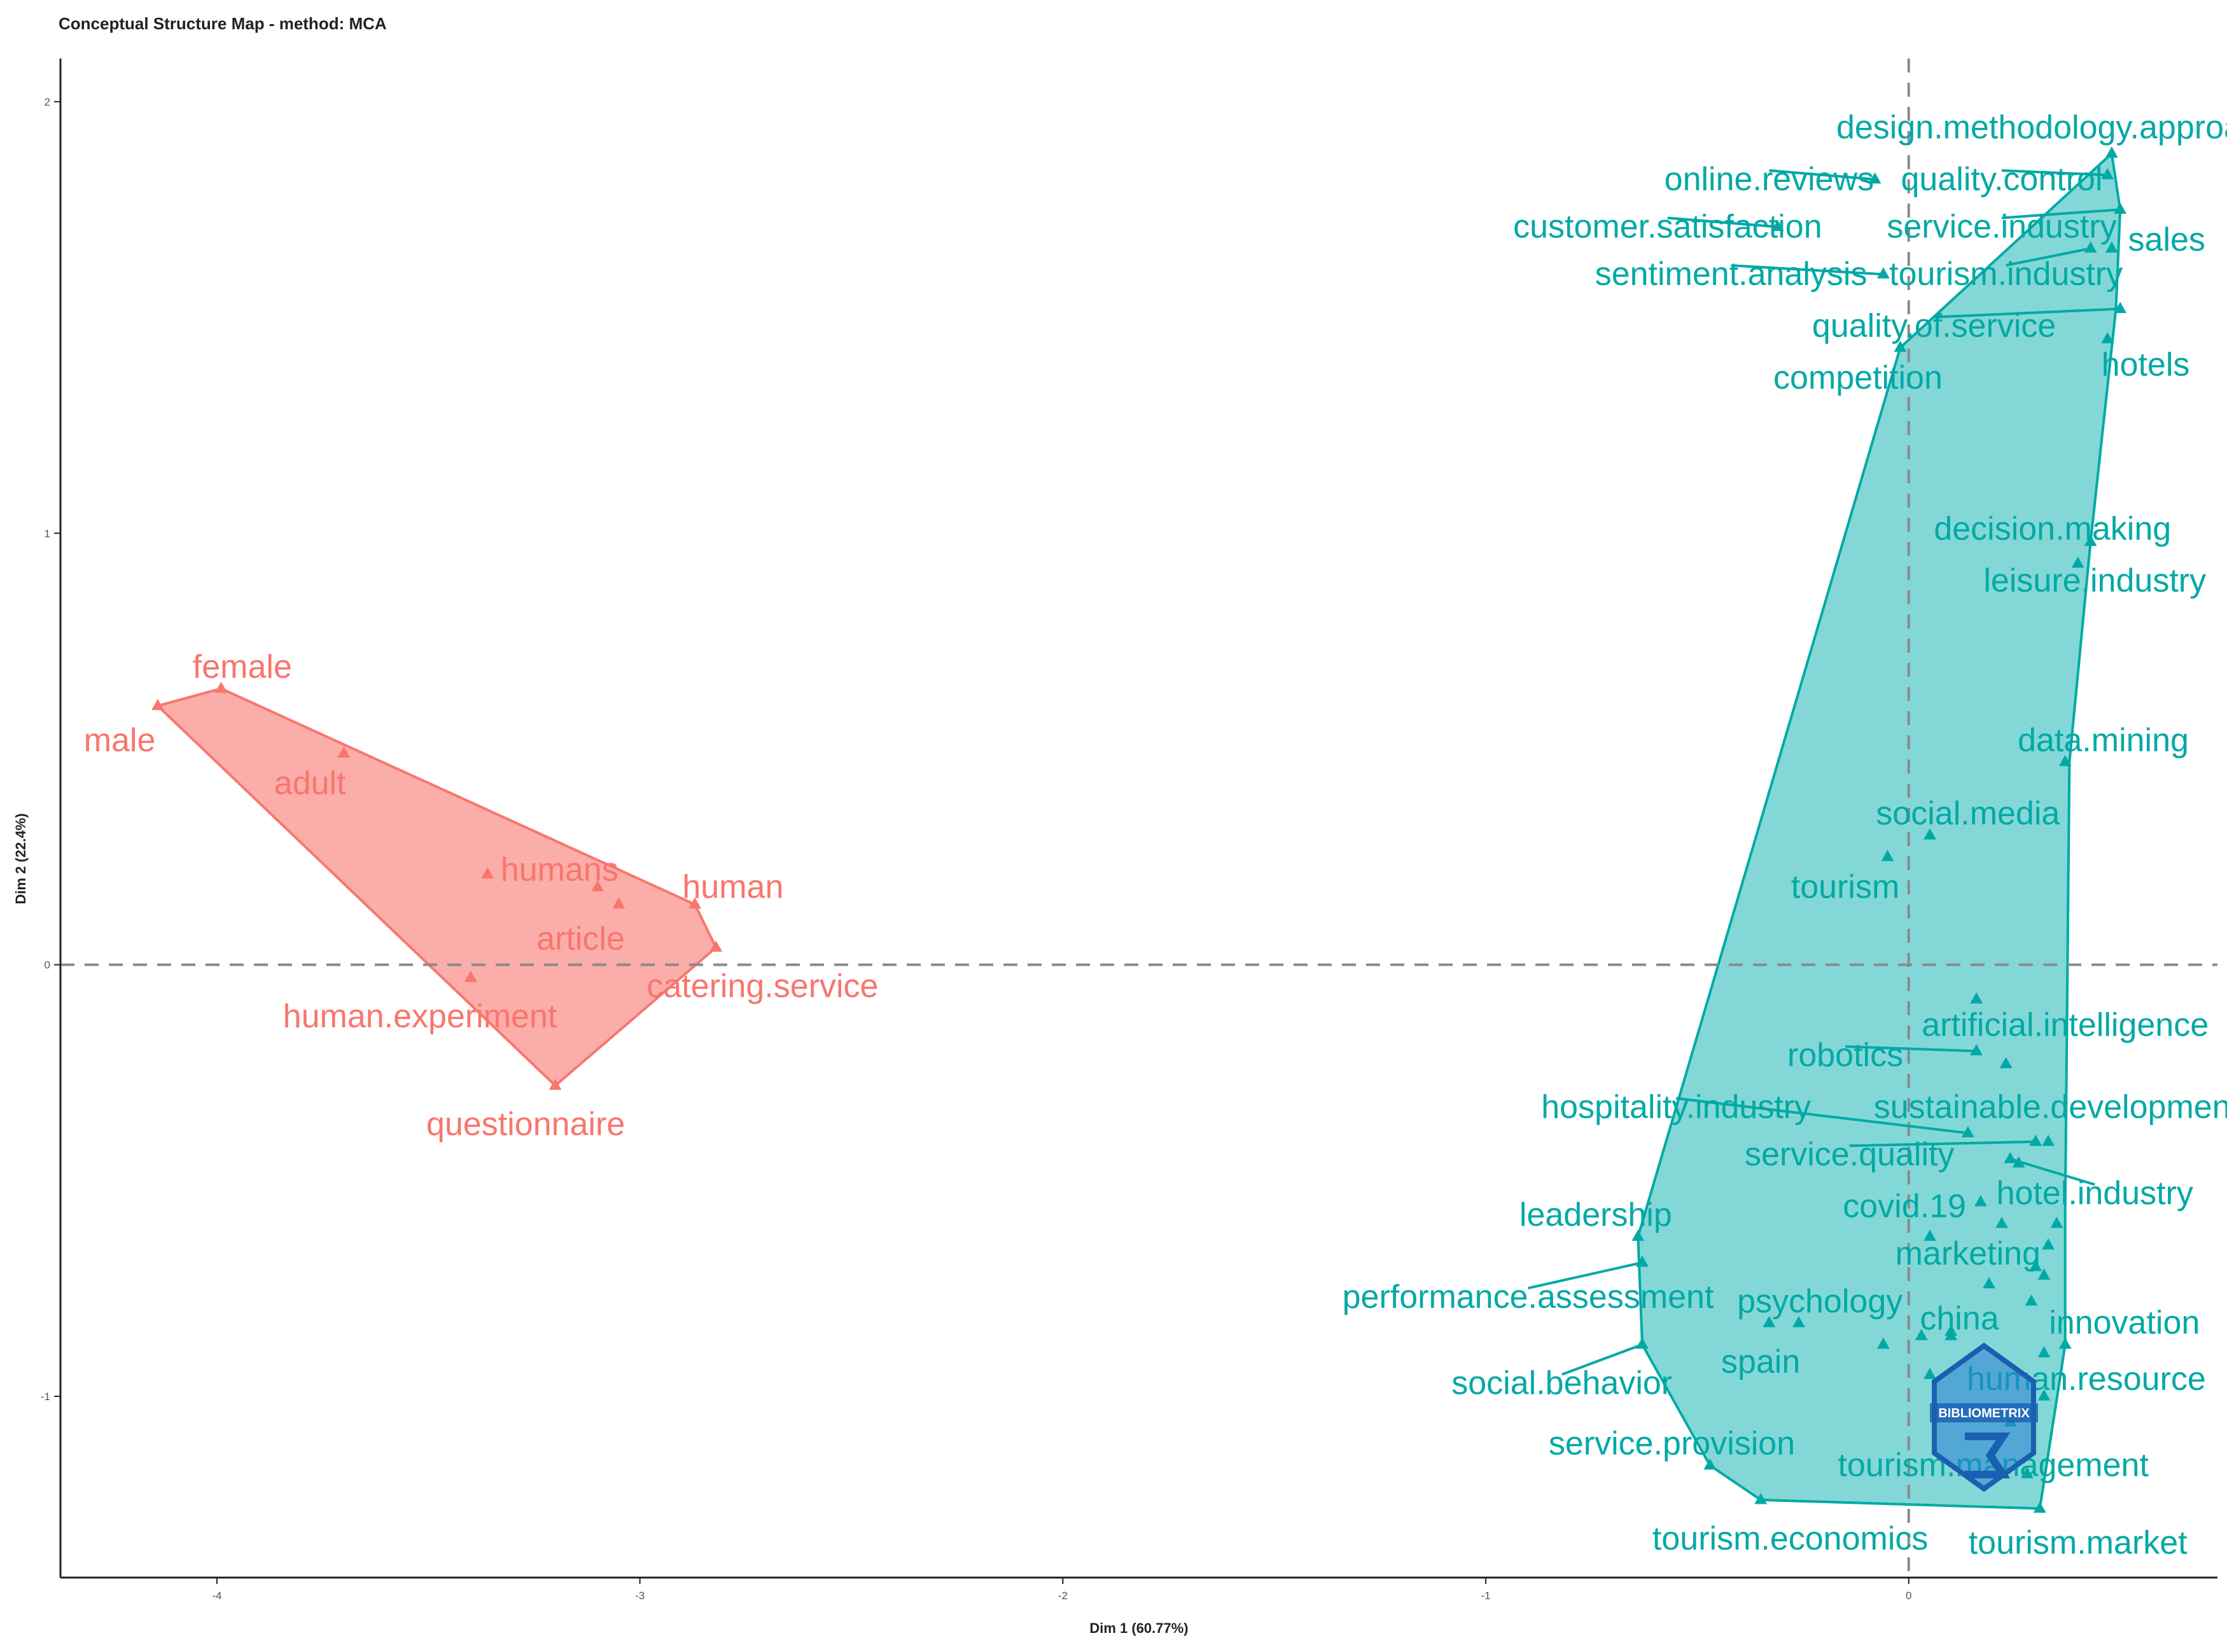 This screenshot has width=2227, height=1652. I want to click on y-tick-label: 2, so click(47, 102).